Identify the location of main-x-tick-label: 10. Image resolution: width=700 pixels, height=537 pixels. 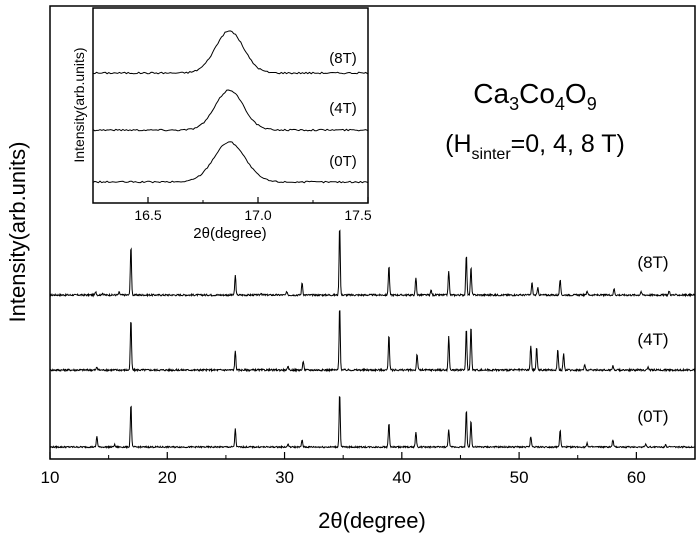
(50, 477).